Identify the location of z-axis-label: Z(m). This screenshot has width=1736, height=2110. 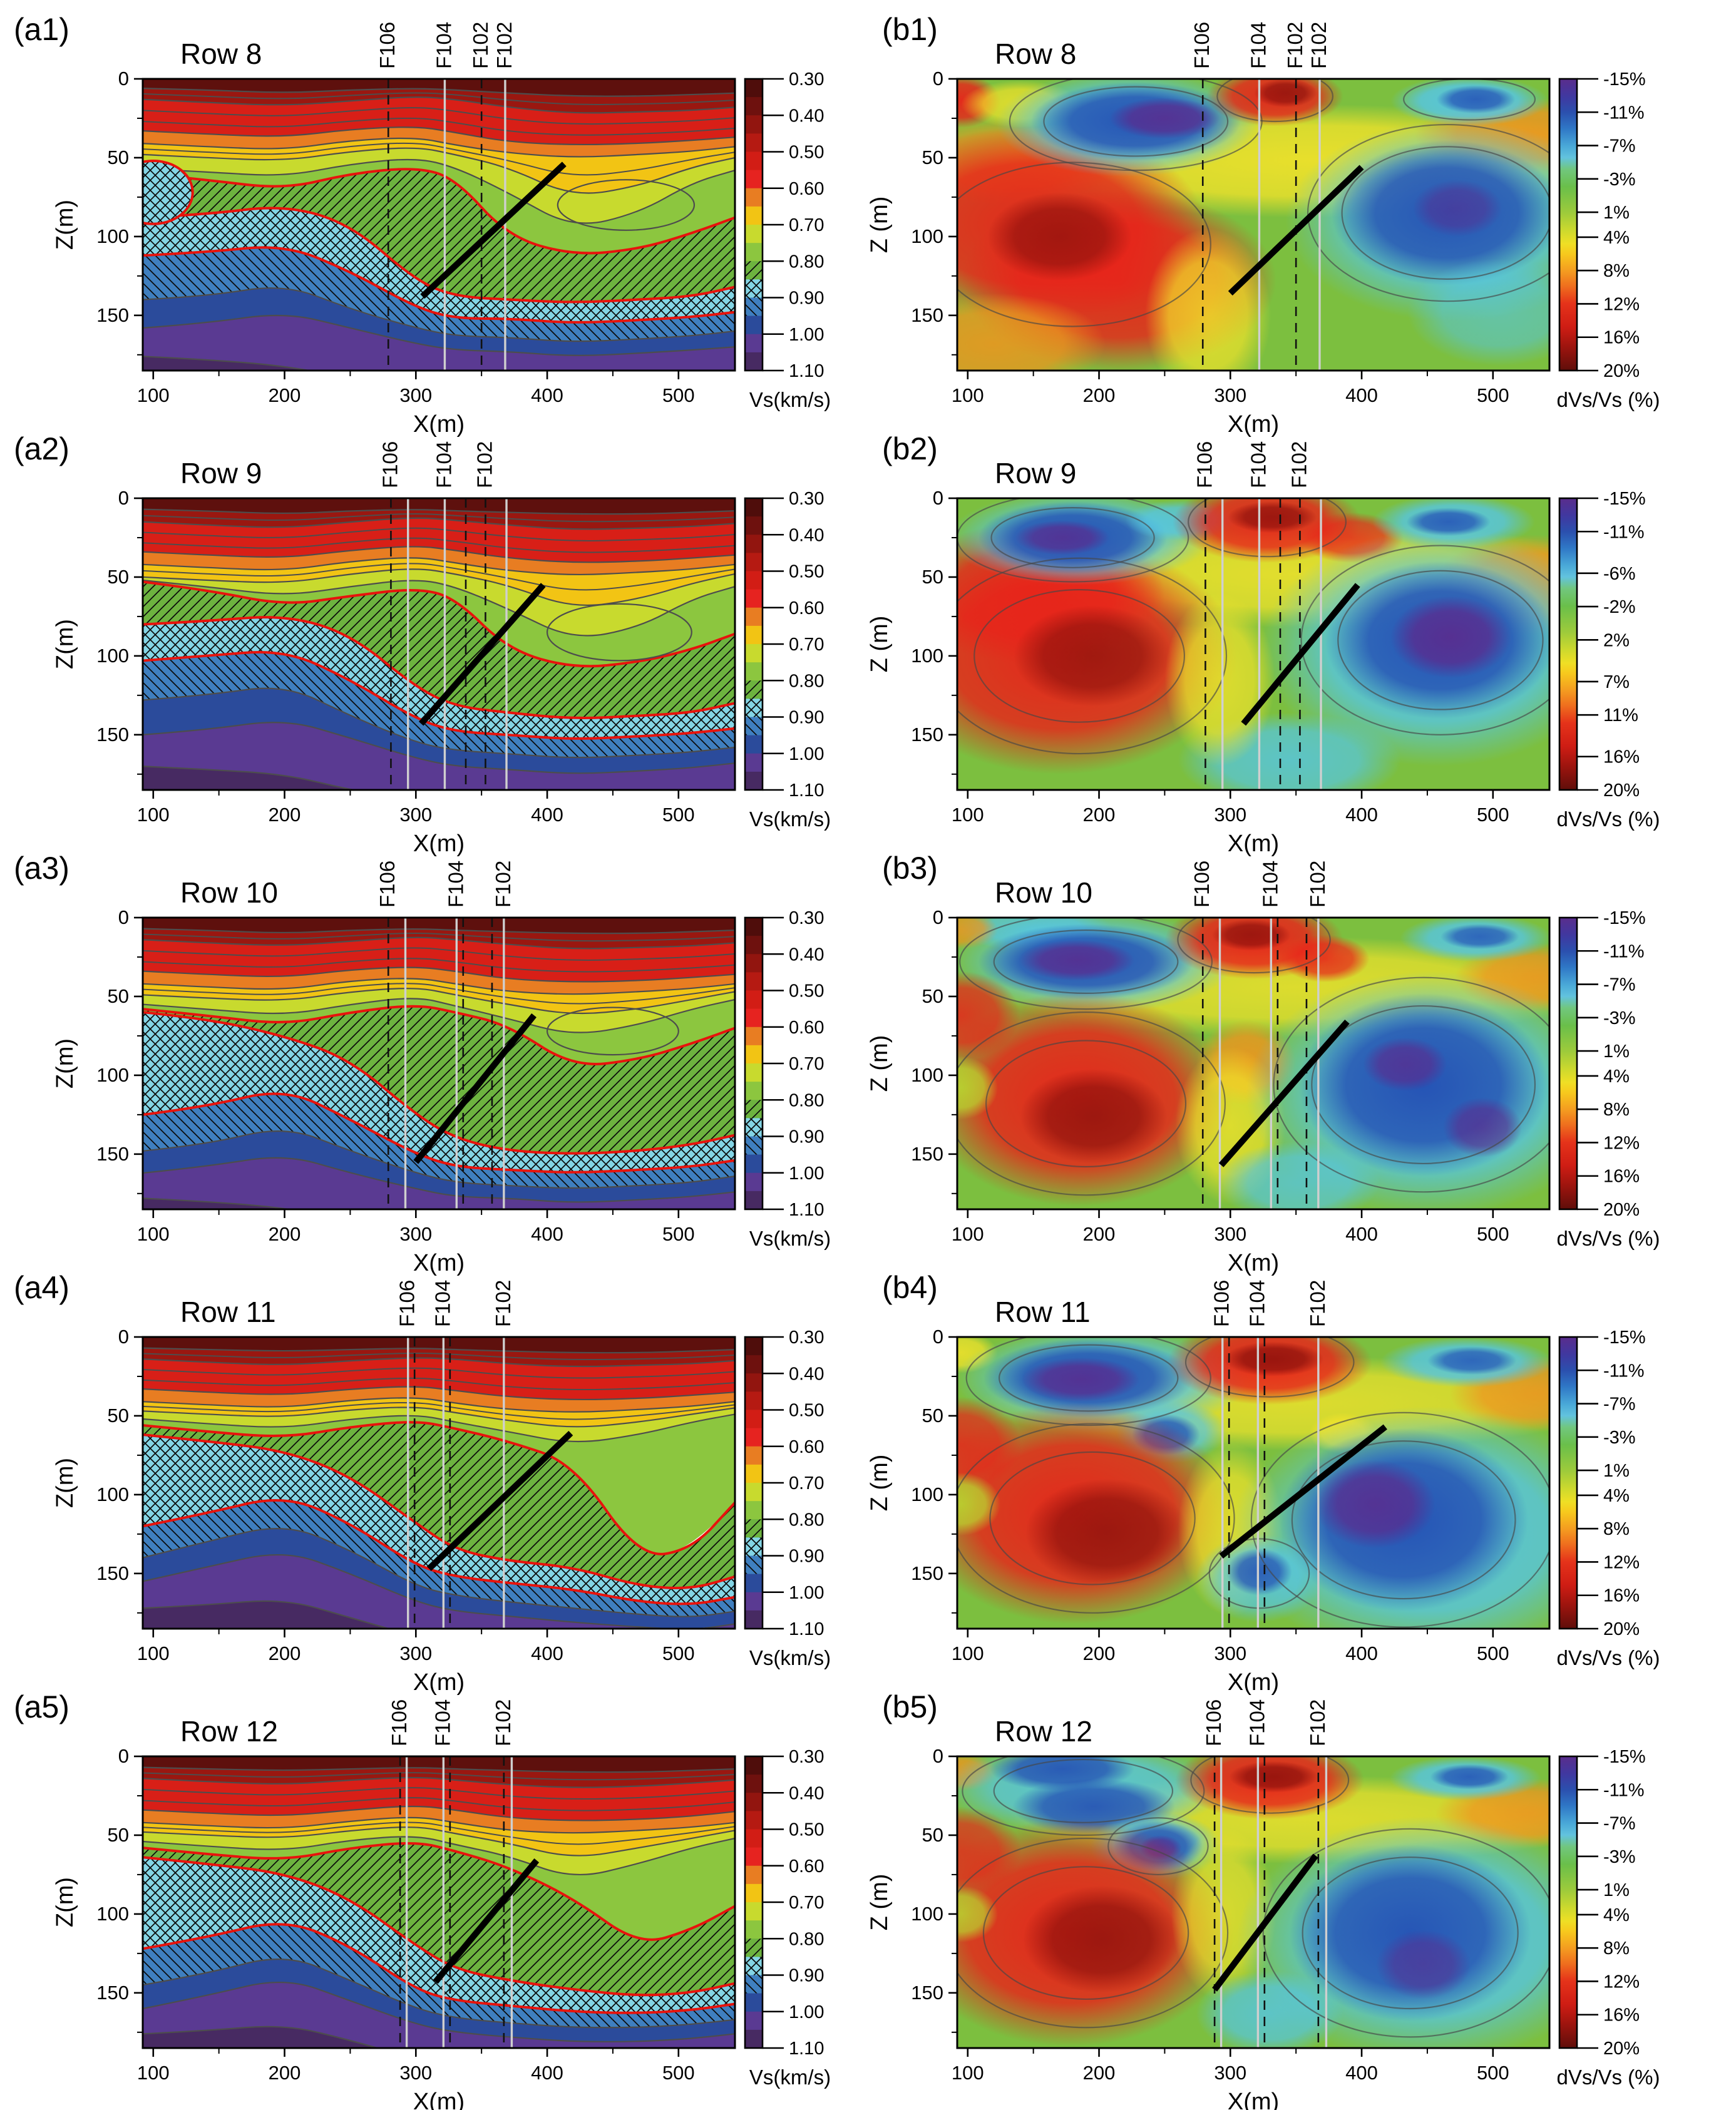
(65, 225).